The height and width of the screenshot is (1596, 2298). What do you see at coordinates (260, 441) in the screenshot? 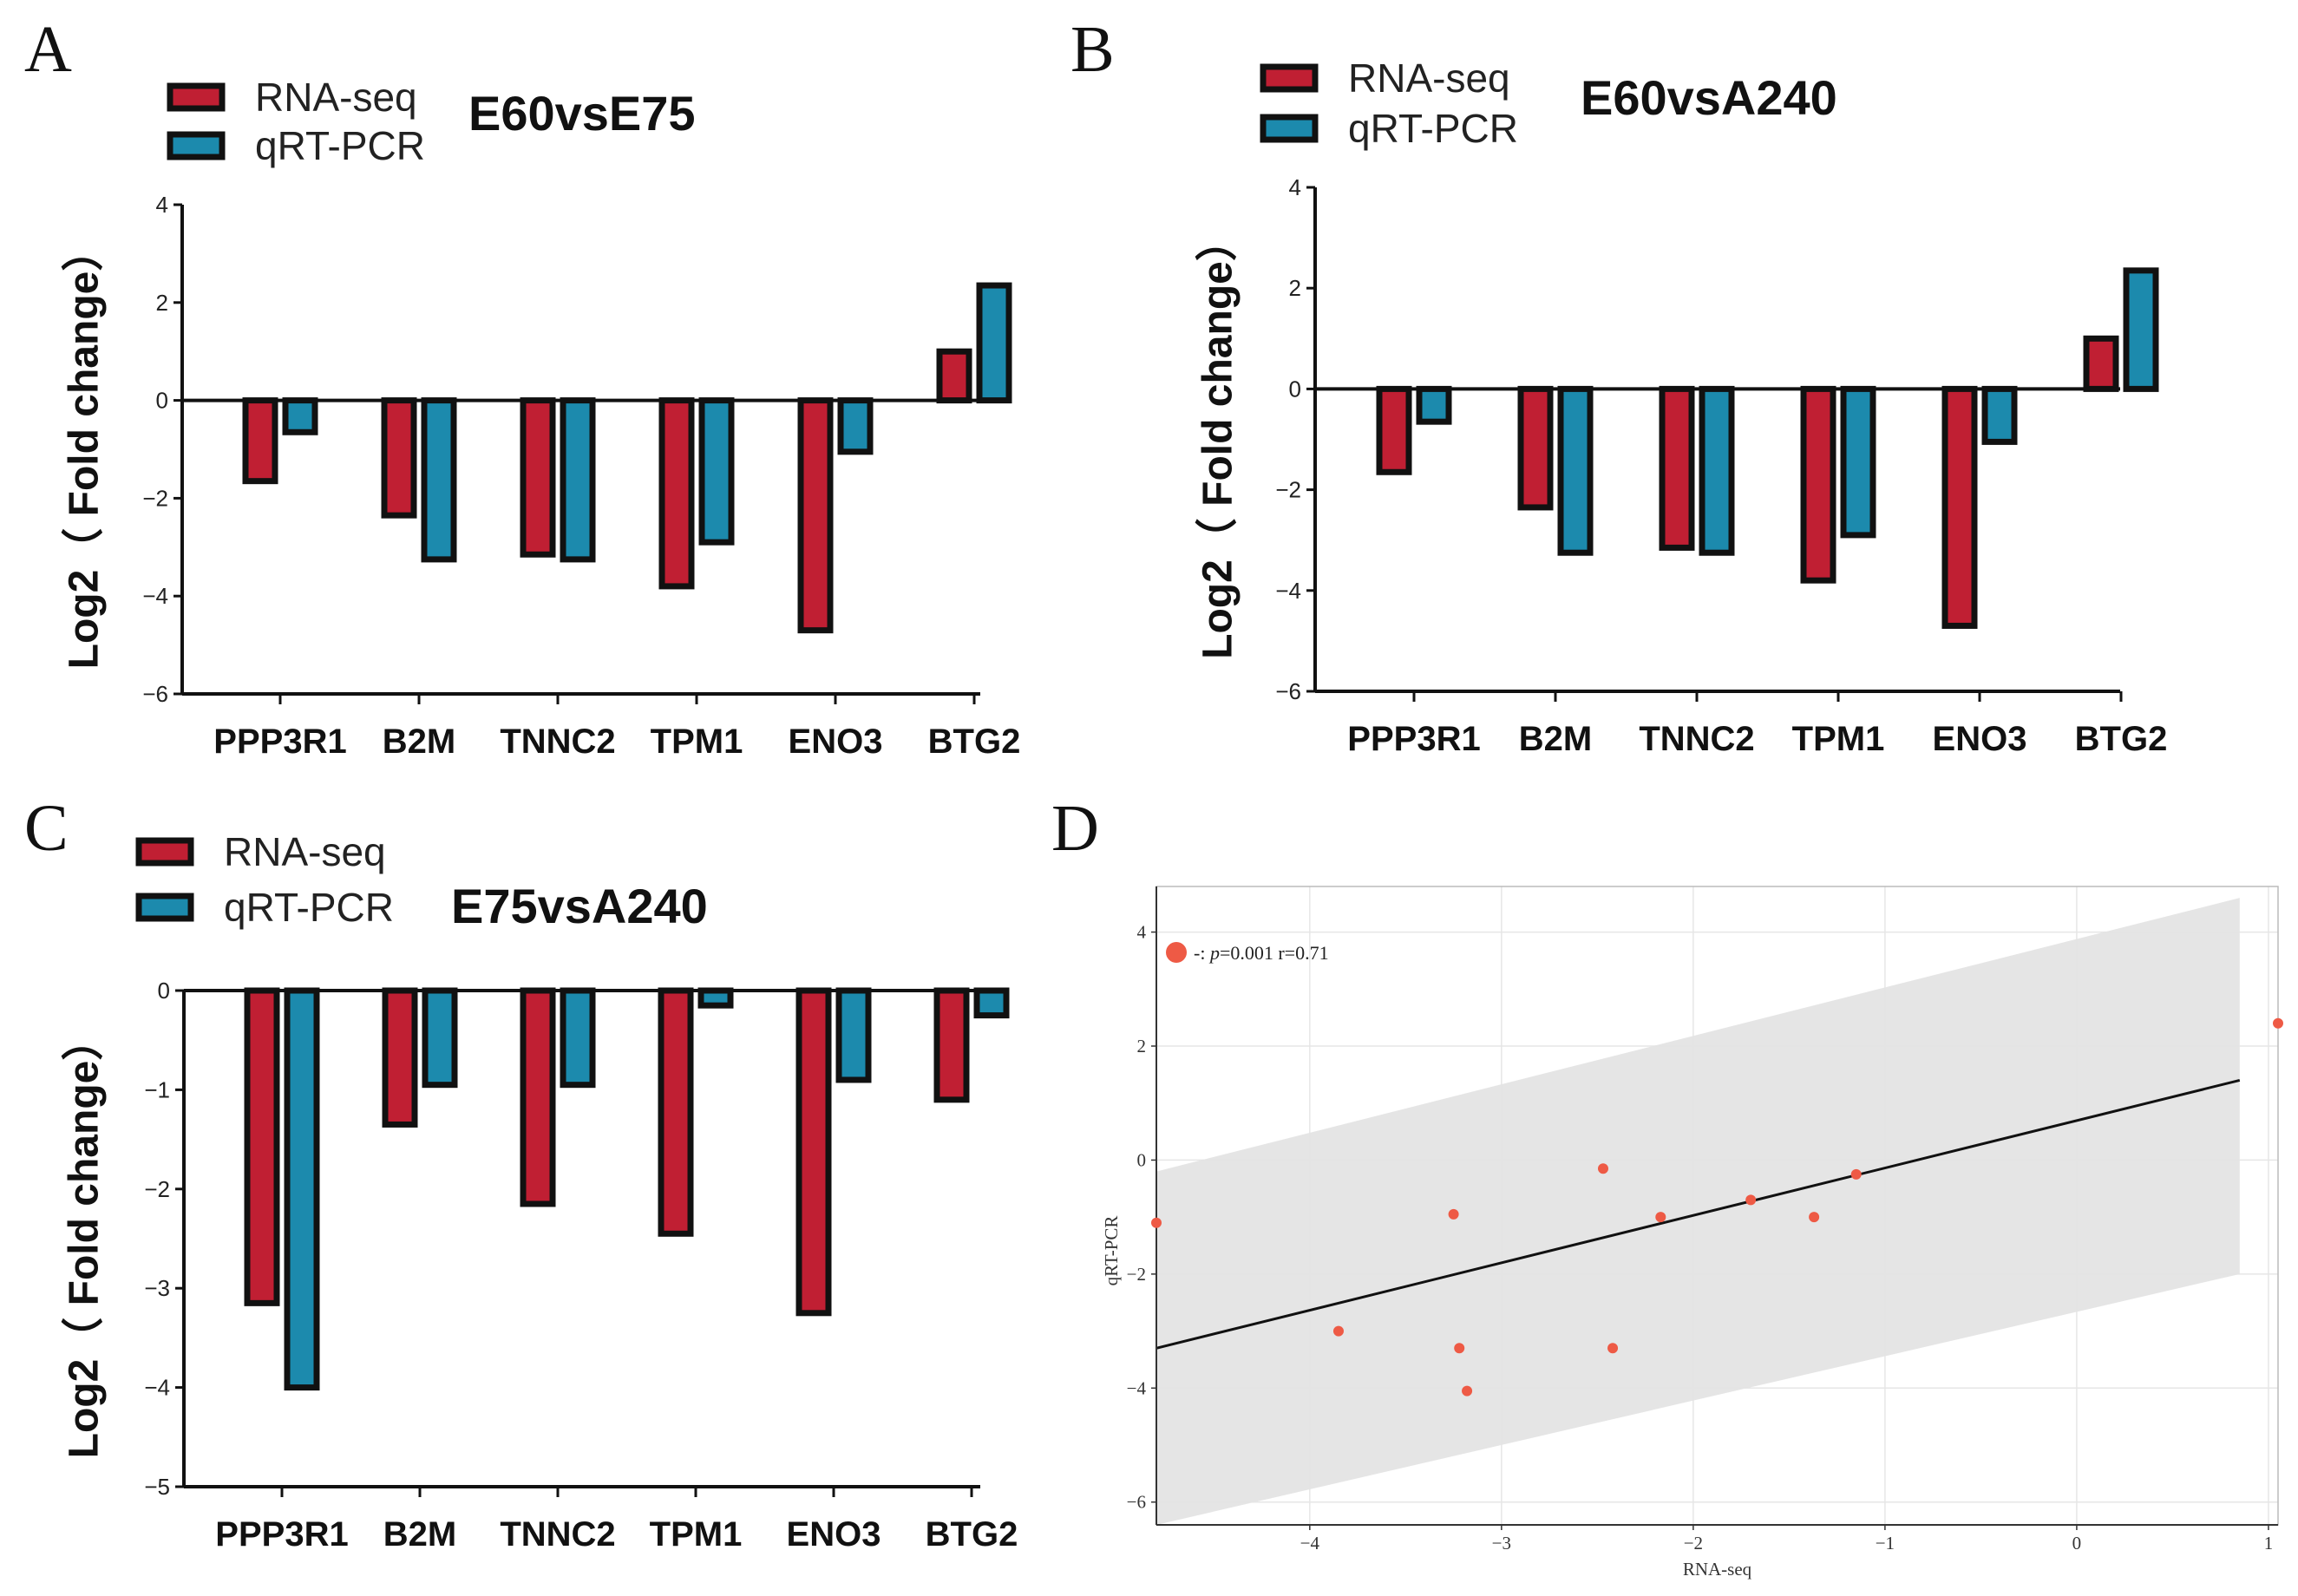
I see `bar-rna-seq-ppp3r1-a` at bounding box center [260, 441].